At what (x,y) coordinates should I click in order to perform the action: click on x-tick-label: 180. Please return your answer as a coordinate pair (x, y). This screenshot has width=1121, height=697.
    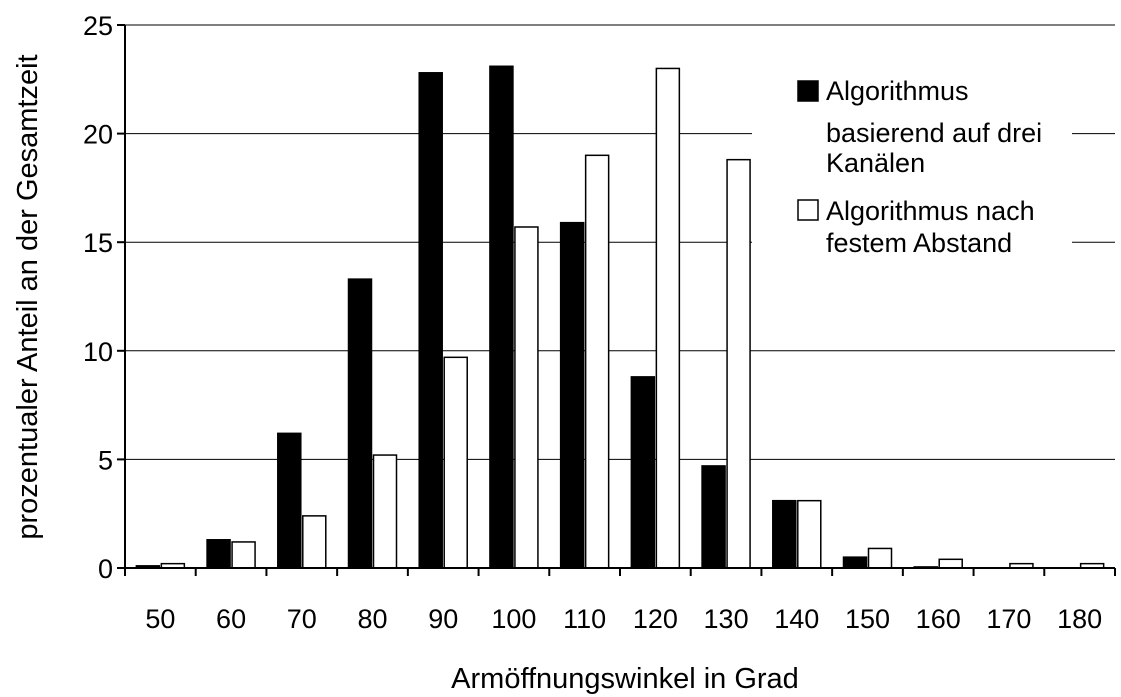
    Looking at the image, I should click on (1079, 619).